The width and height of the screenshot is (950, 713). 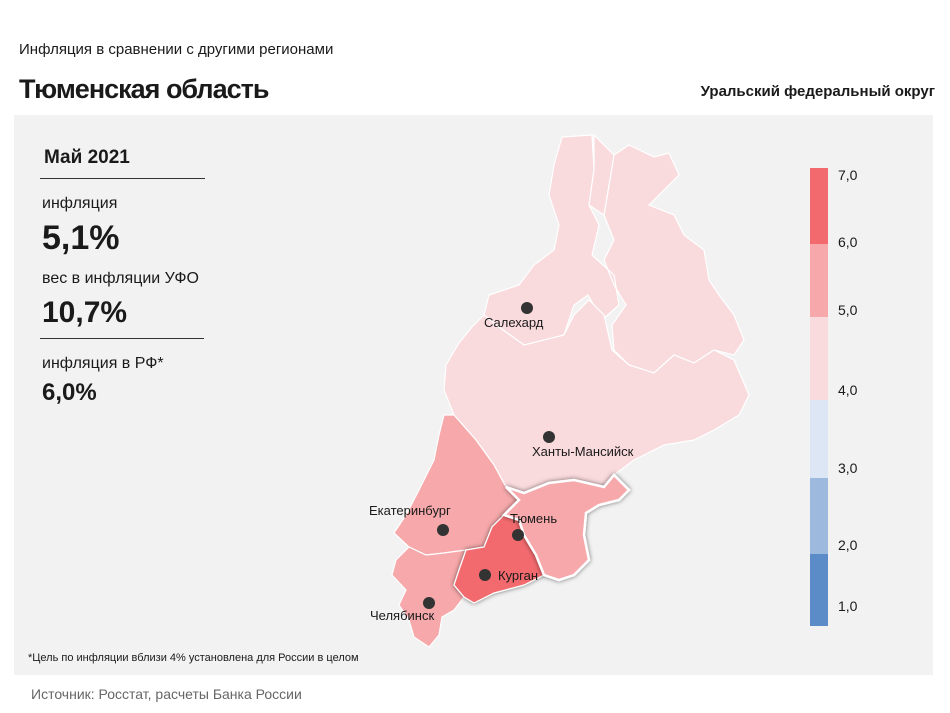 What do you see at coordinates (848, 468) in the screenshot?
I see `legend-tick: 3,0` at bounding box center [848, 468].